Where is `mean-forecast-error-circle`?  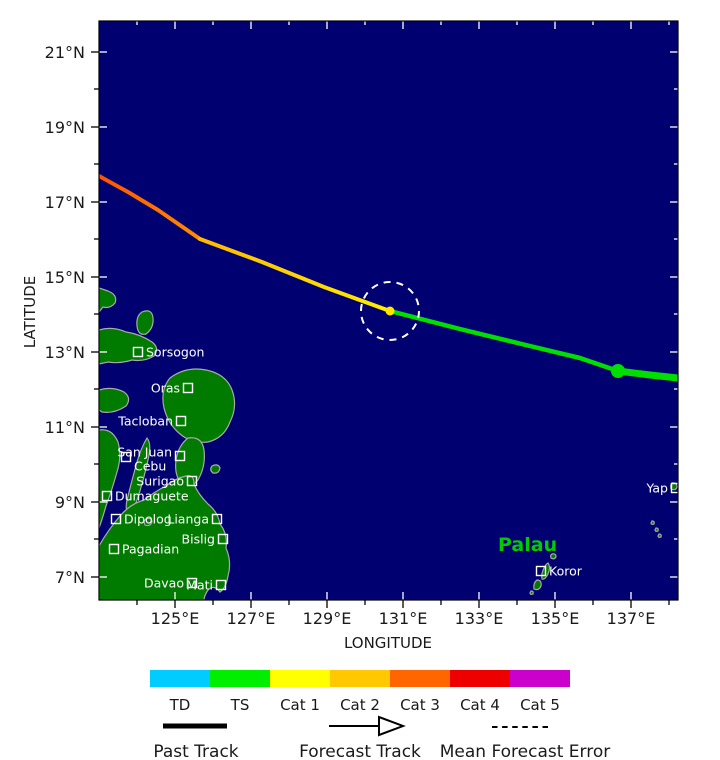 mean-forecast-error-circle is located at coordinates (390, 311).